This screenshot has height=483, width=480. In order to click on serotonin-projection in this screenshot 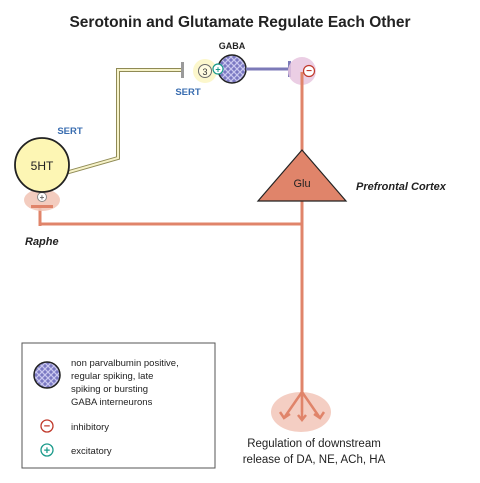, I will do `click(118, 123)`.